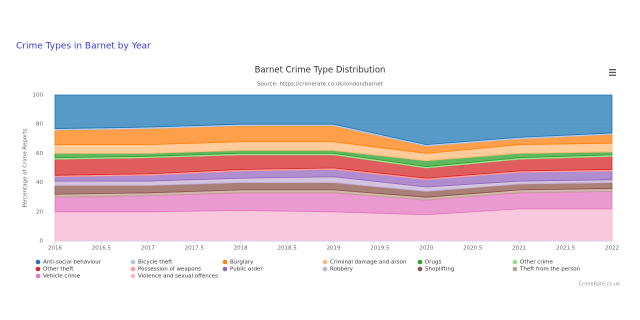 Image resolution: width=640 pixels, height=320 pixels. Describe the element at coordinates (195, 249) in the screenshot. I see `x-tick-label: 2017.5` at that location.